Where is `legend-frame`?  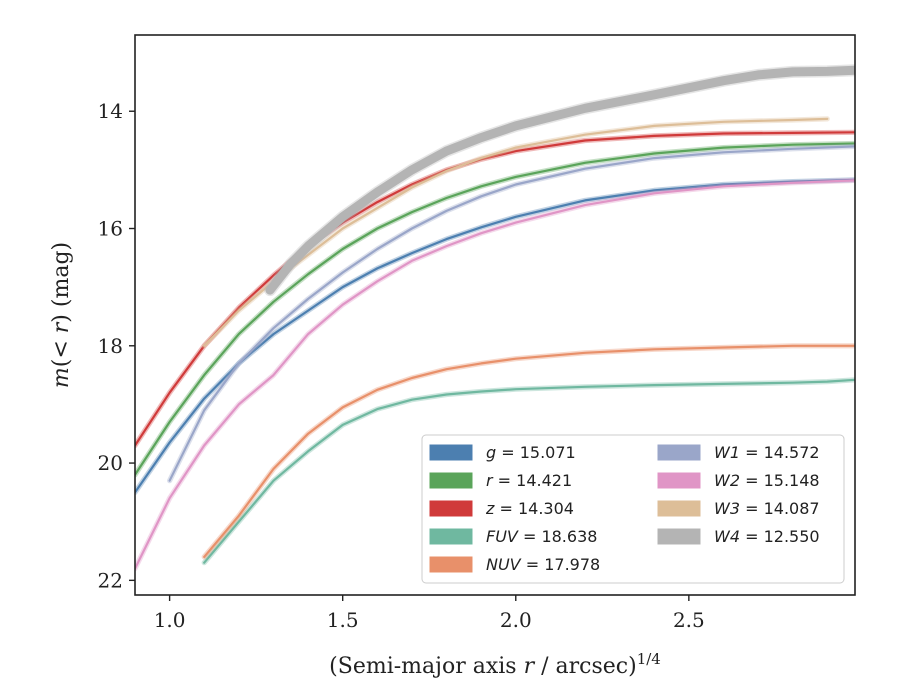 legend-frame is located at coordinates (633, 509).